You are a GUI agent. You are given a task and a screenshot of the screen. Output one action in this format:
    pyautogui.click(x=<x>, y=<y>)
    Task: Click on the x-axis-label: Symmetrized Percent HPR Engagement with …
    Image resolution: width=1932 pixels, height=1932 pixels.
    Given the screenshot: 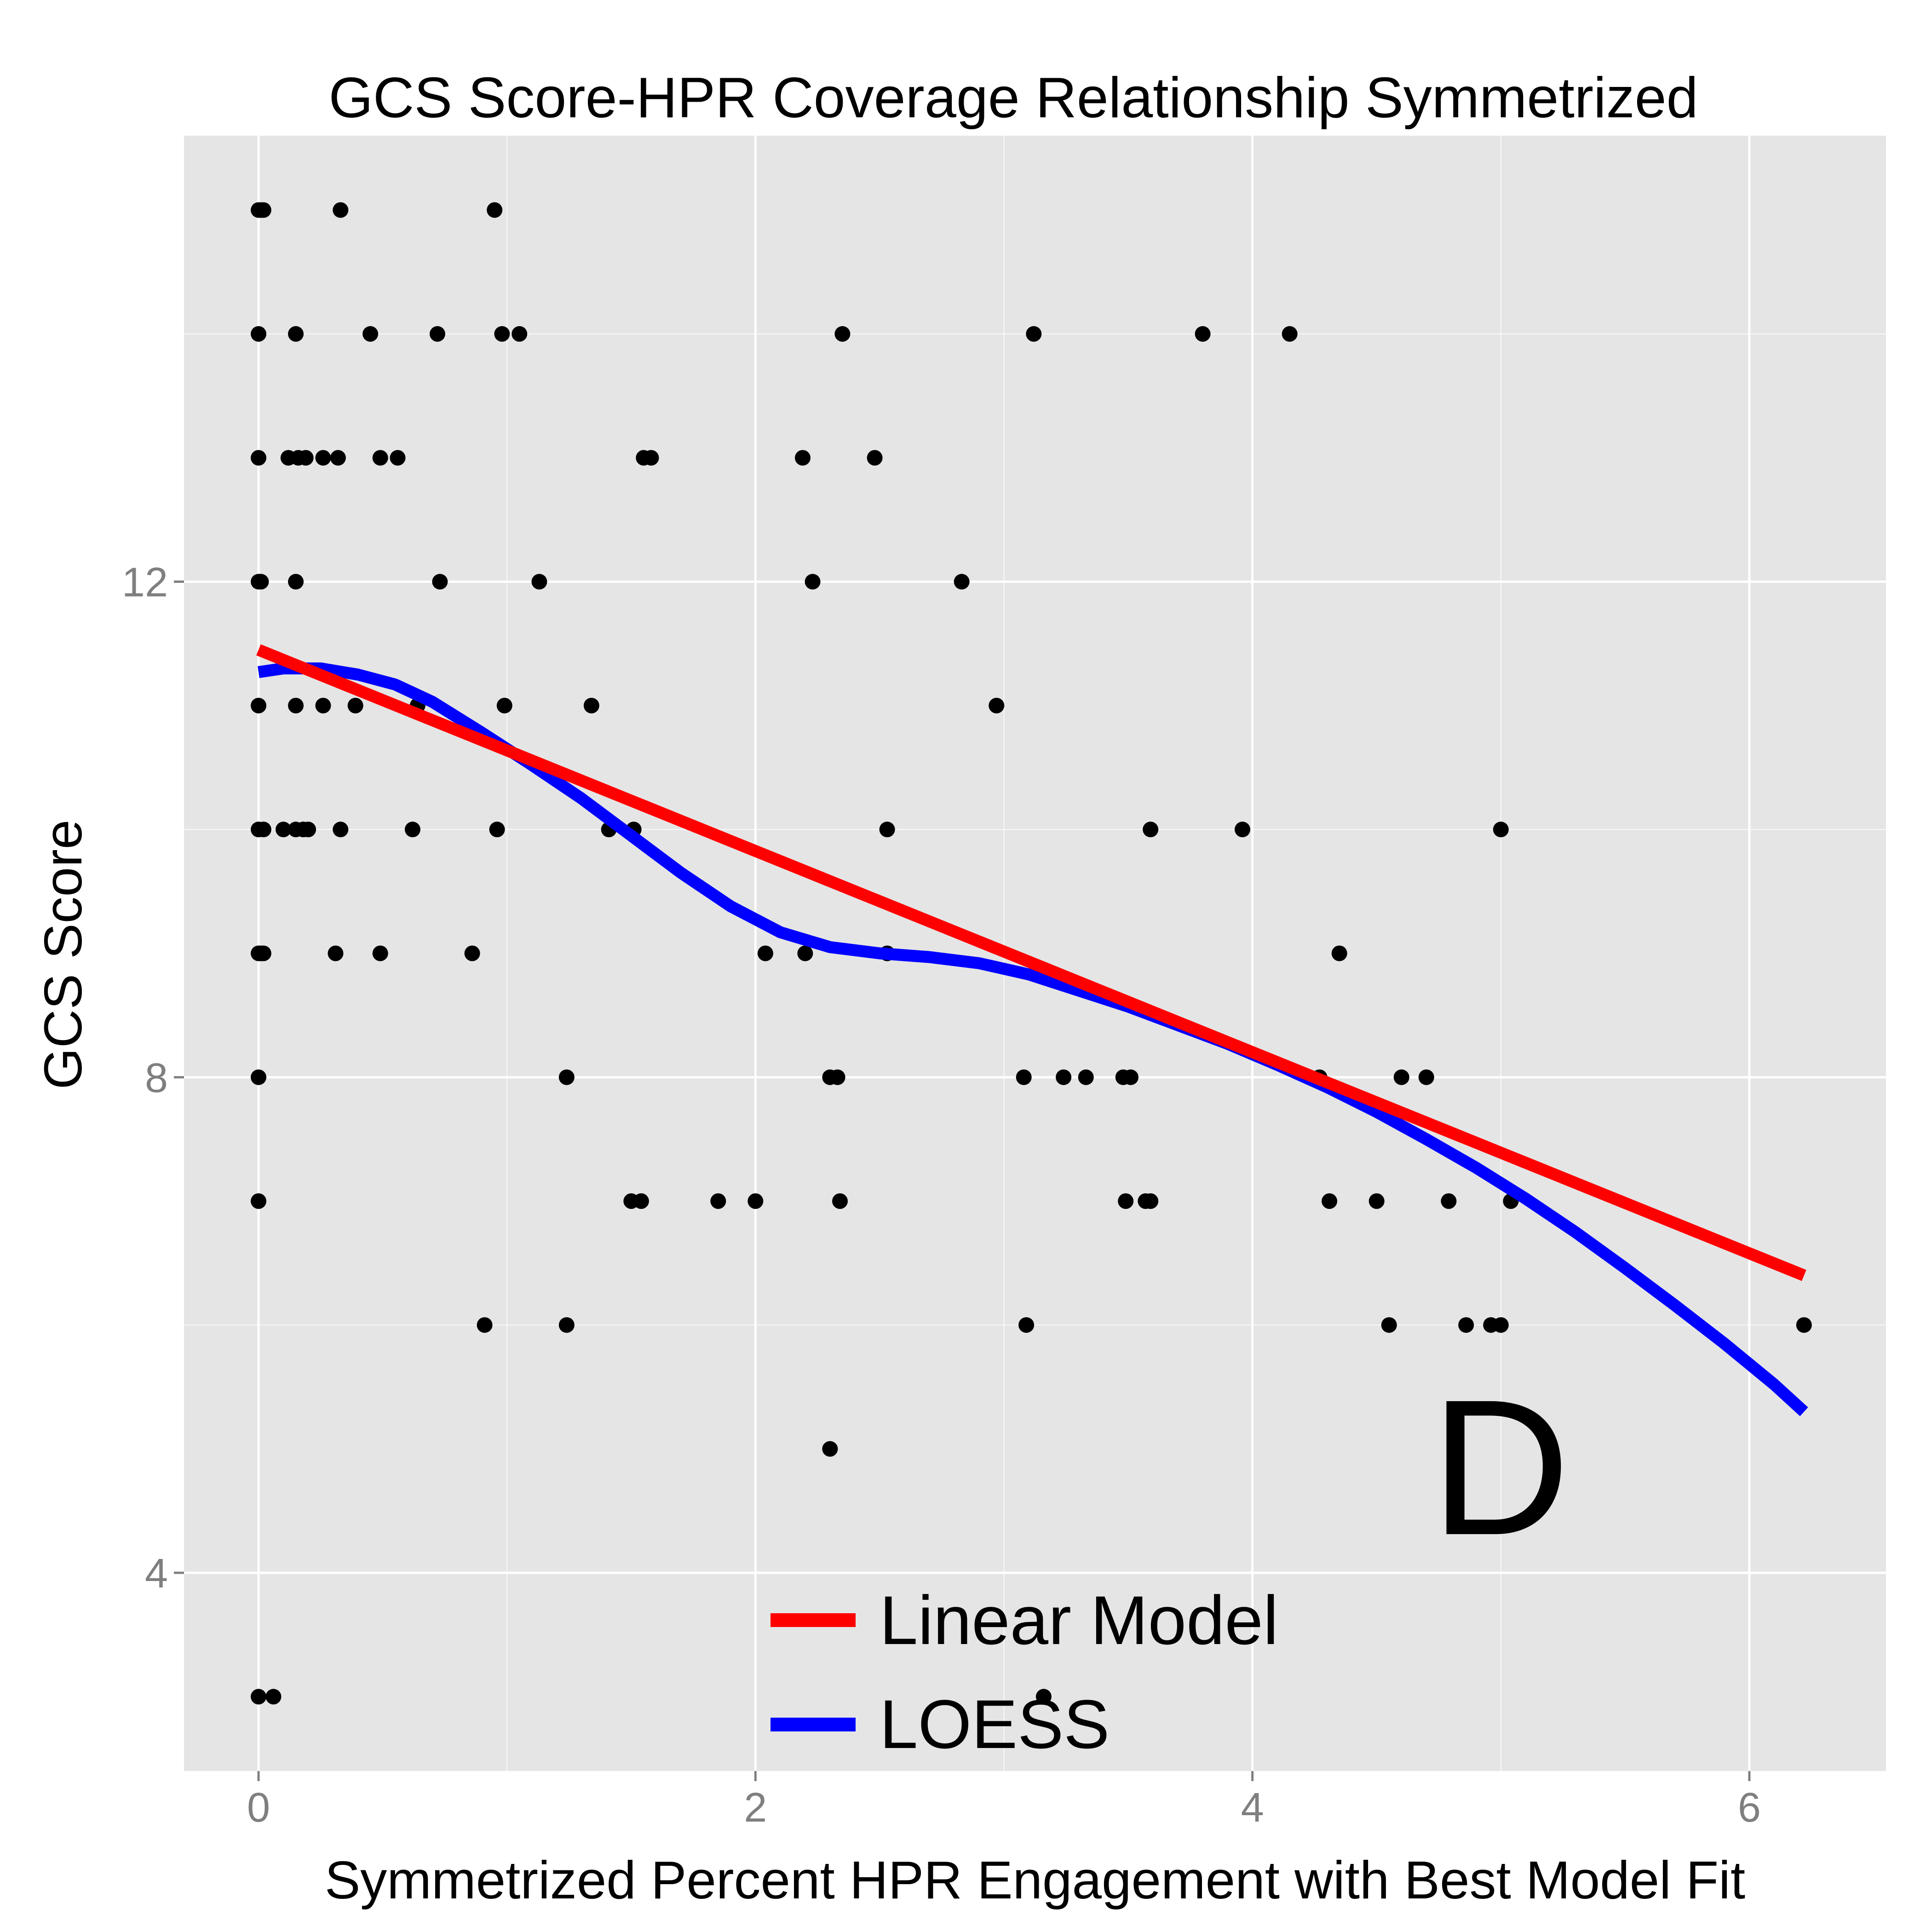 What is the action you would take?
    pyautogui.click(x=1035, y=1880)
    